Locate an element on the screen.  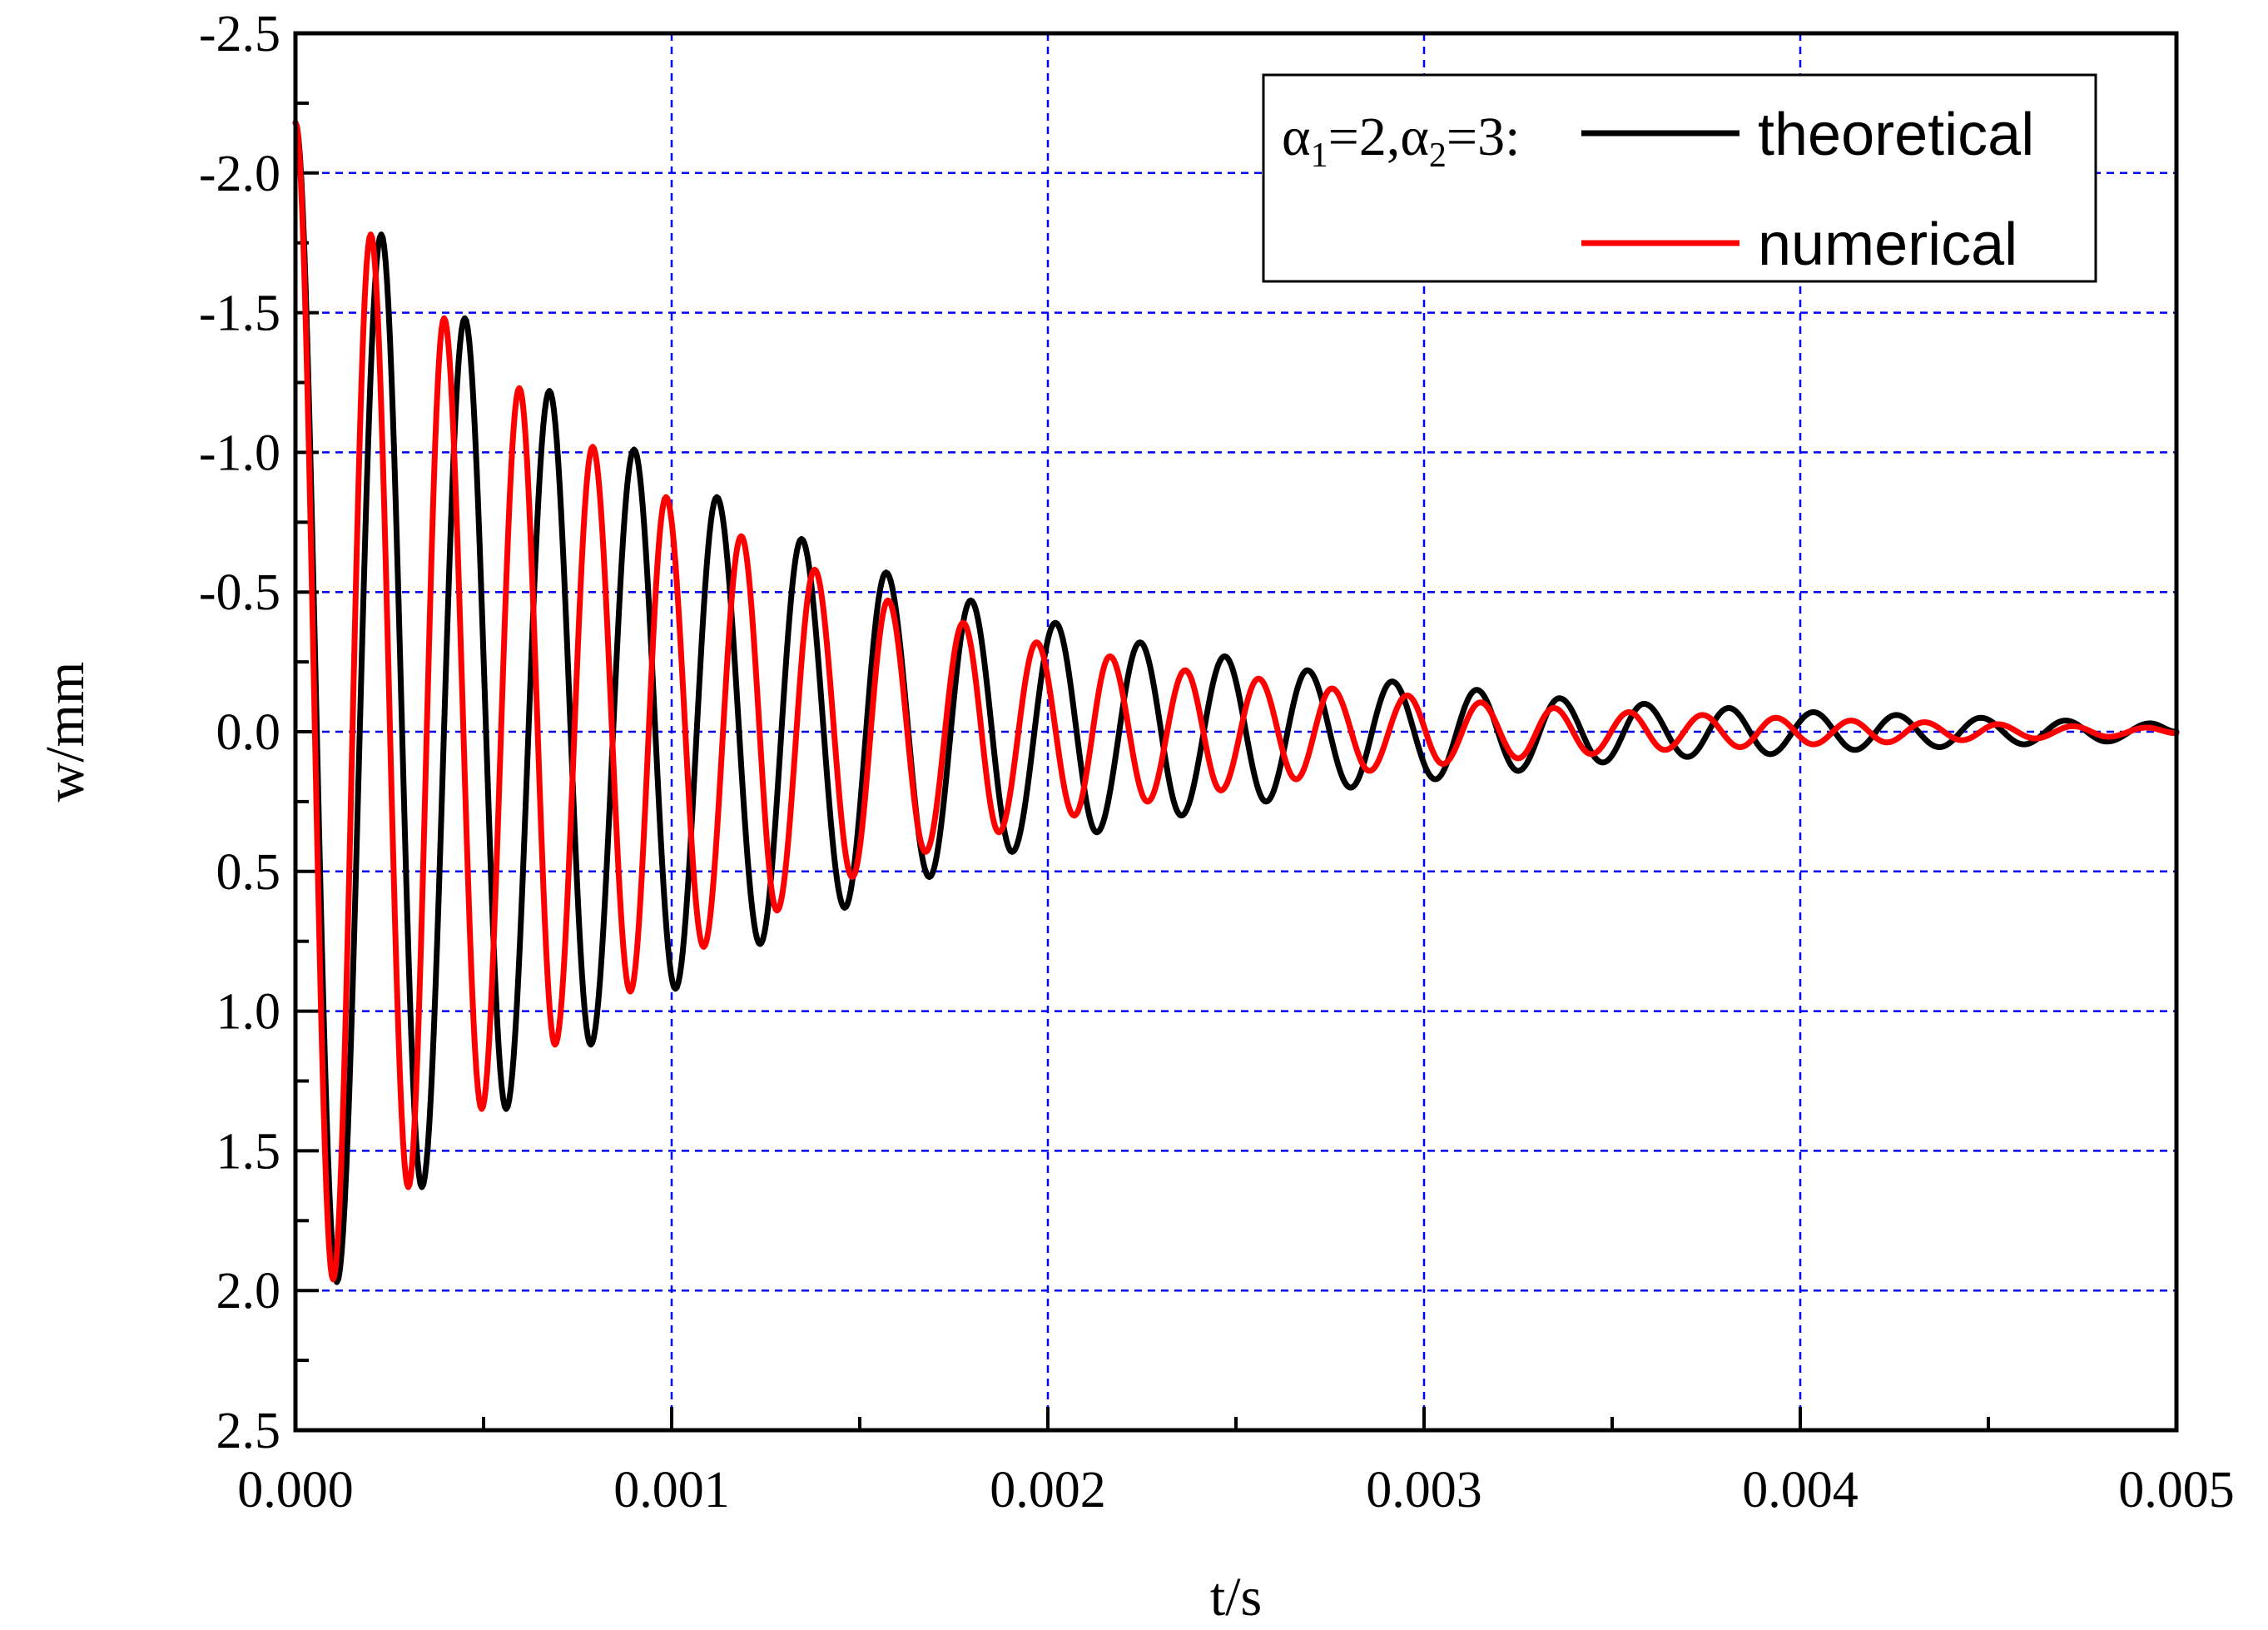
y-tick-label: 2.5 is located at coordinates (248, 1431).